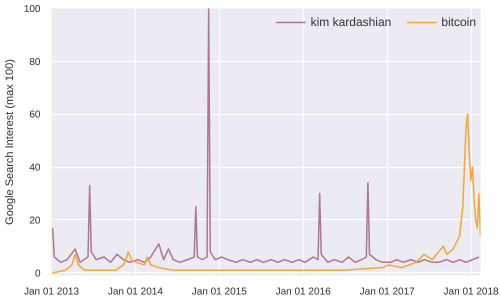  What do you see at coordinates (351, 22) in the screenshot?
I see `legend-label: kim kardashian` at bounding box center [351, 22].